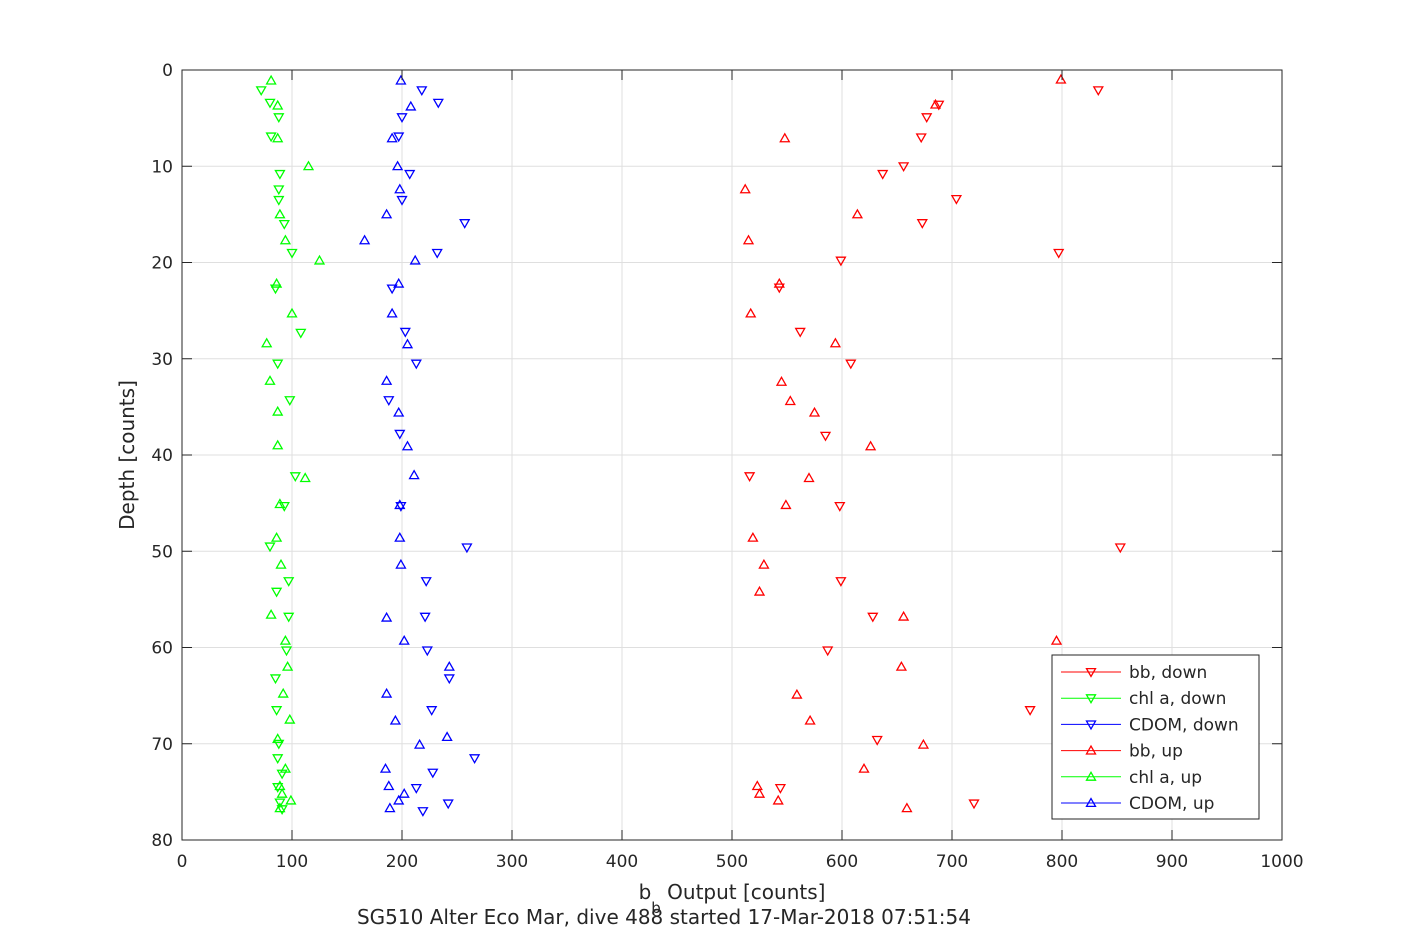  I want to click on y-tick-label: 70, so click(162, 745).